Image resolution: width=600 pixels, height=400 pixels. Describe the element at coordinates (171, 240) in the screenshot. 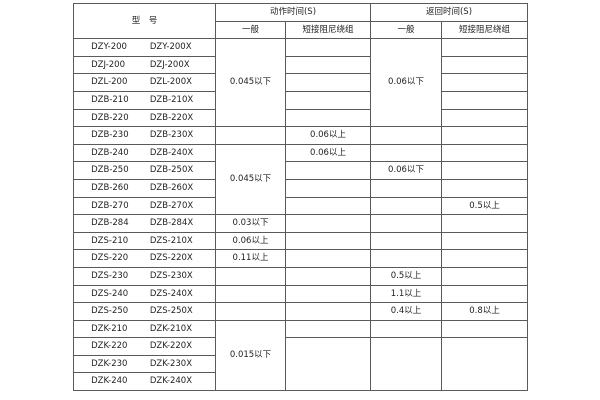

I see `model-x-variant: DZS-210X` at that location.